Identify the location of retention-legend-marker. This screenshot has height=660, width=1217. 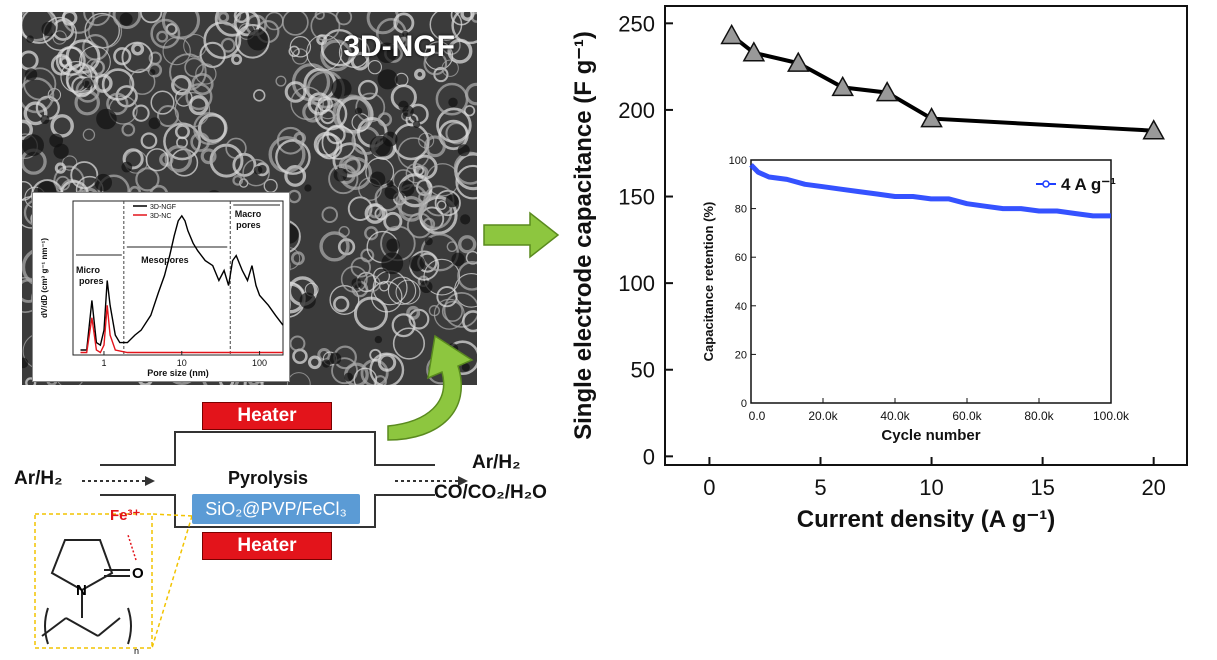
(1046, 184).